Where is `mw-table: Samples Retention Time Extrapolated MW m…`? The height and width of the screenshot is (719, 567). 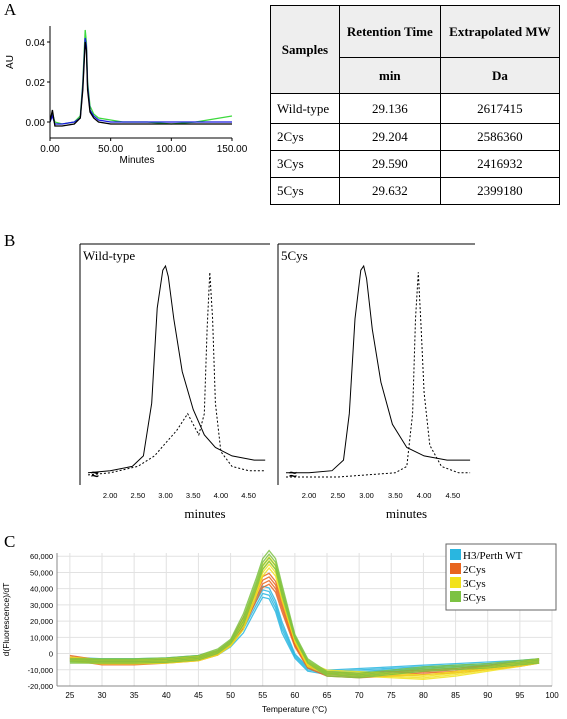
mw-table: Samples Retention Time Extrapolated MW m… is located at coordinates (415, 105).